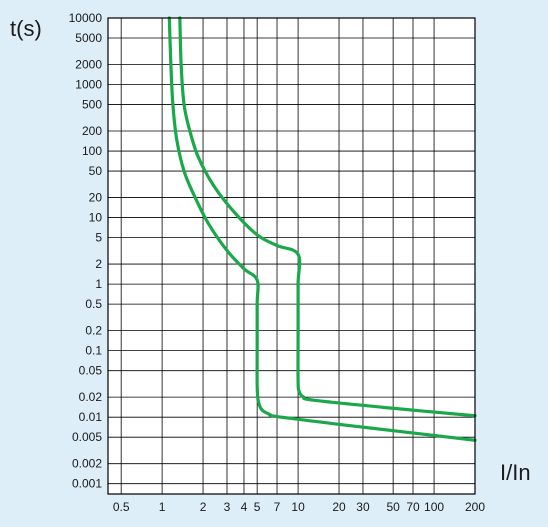 This screenshot has width=548, height=527. Describe the element at coordinates (88, 85) in the screenshot. I see `y-tick-label: 1000` at that location.